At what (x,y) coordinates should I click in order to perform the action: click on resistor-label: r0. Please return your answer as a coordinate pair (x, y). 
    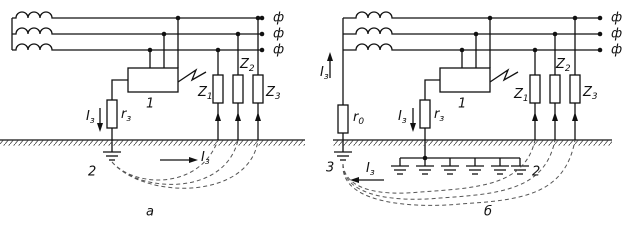
    Looking at the image, I should click on (358, 118).